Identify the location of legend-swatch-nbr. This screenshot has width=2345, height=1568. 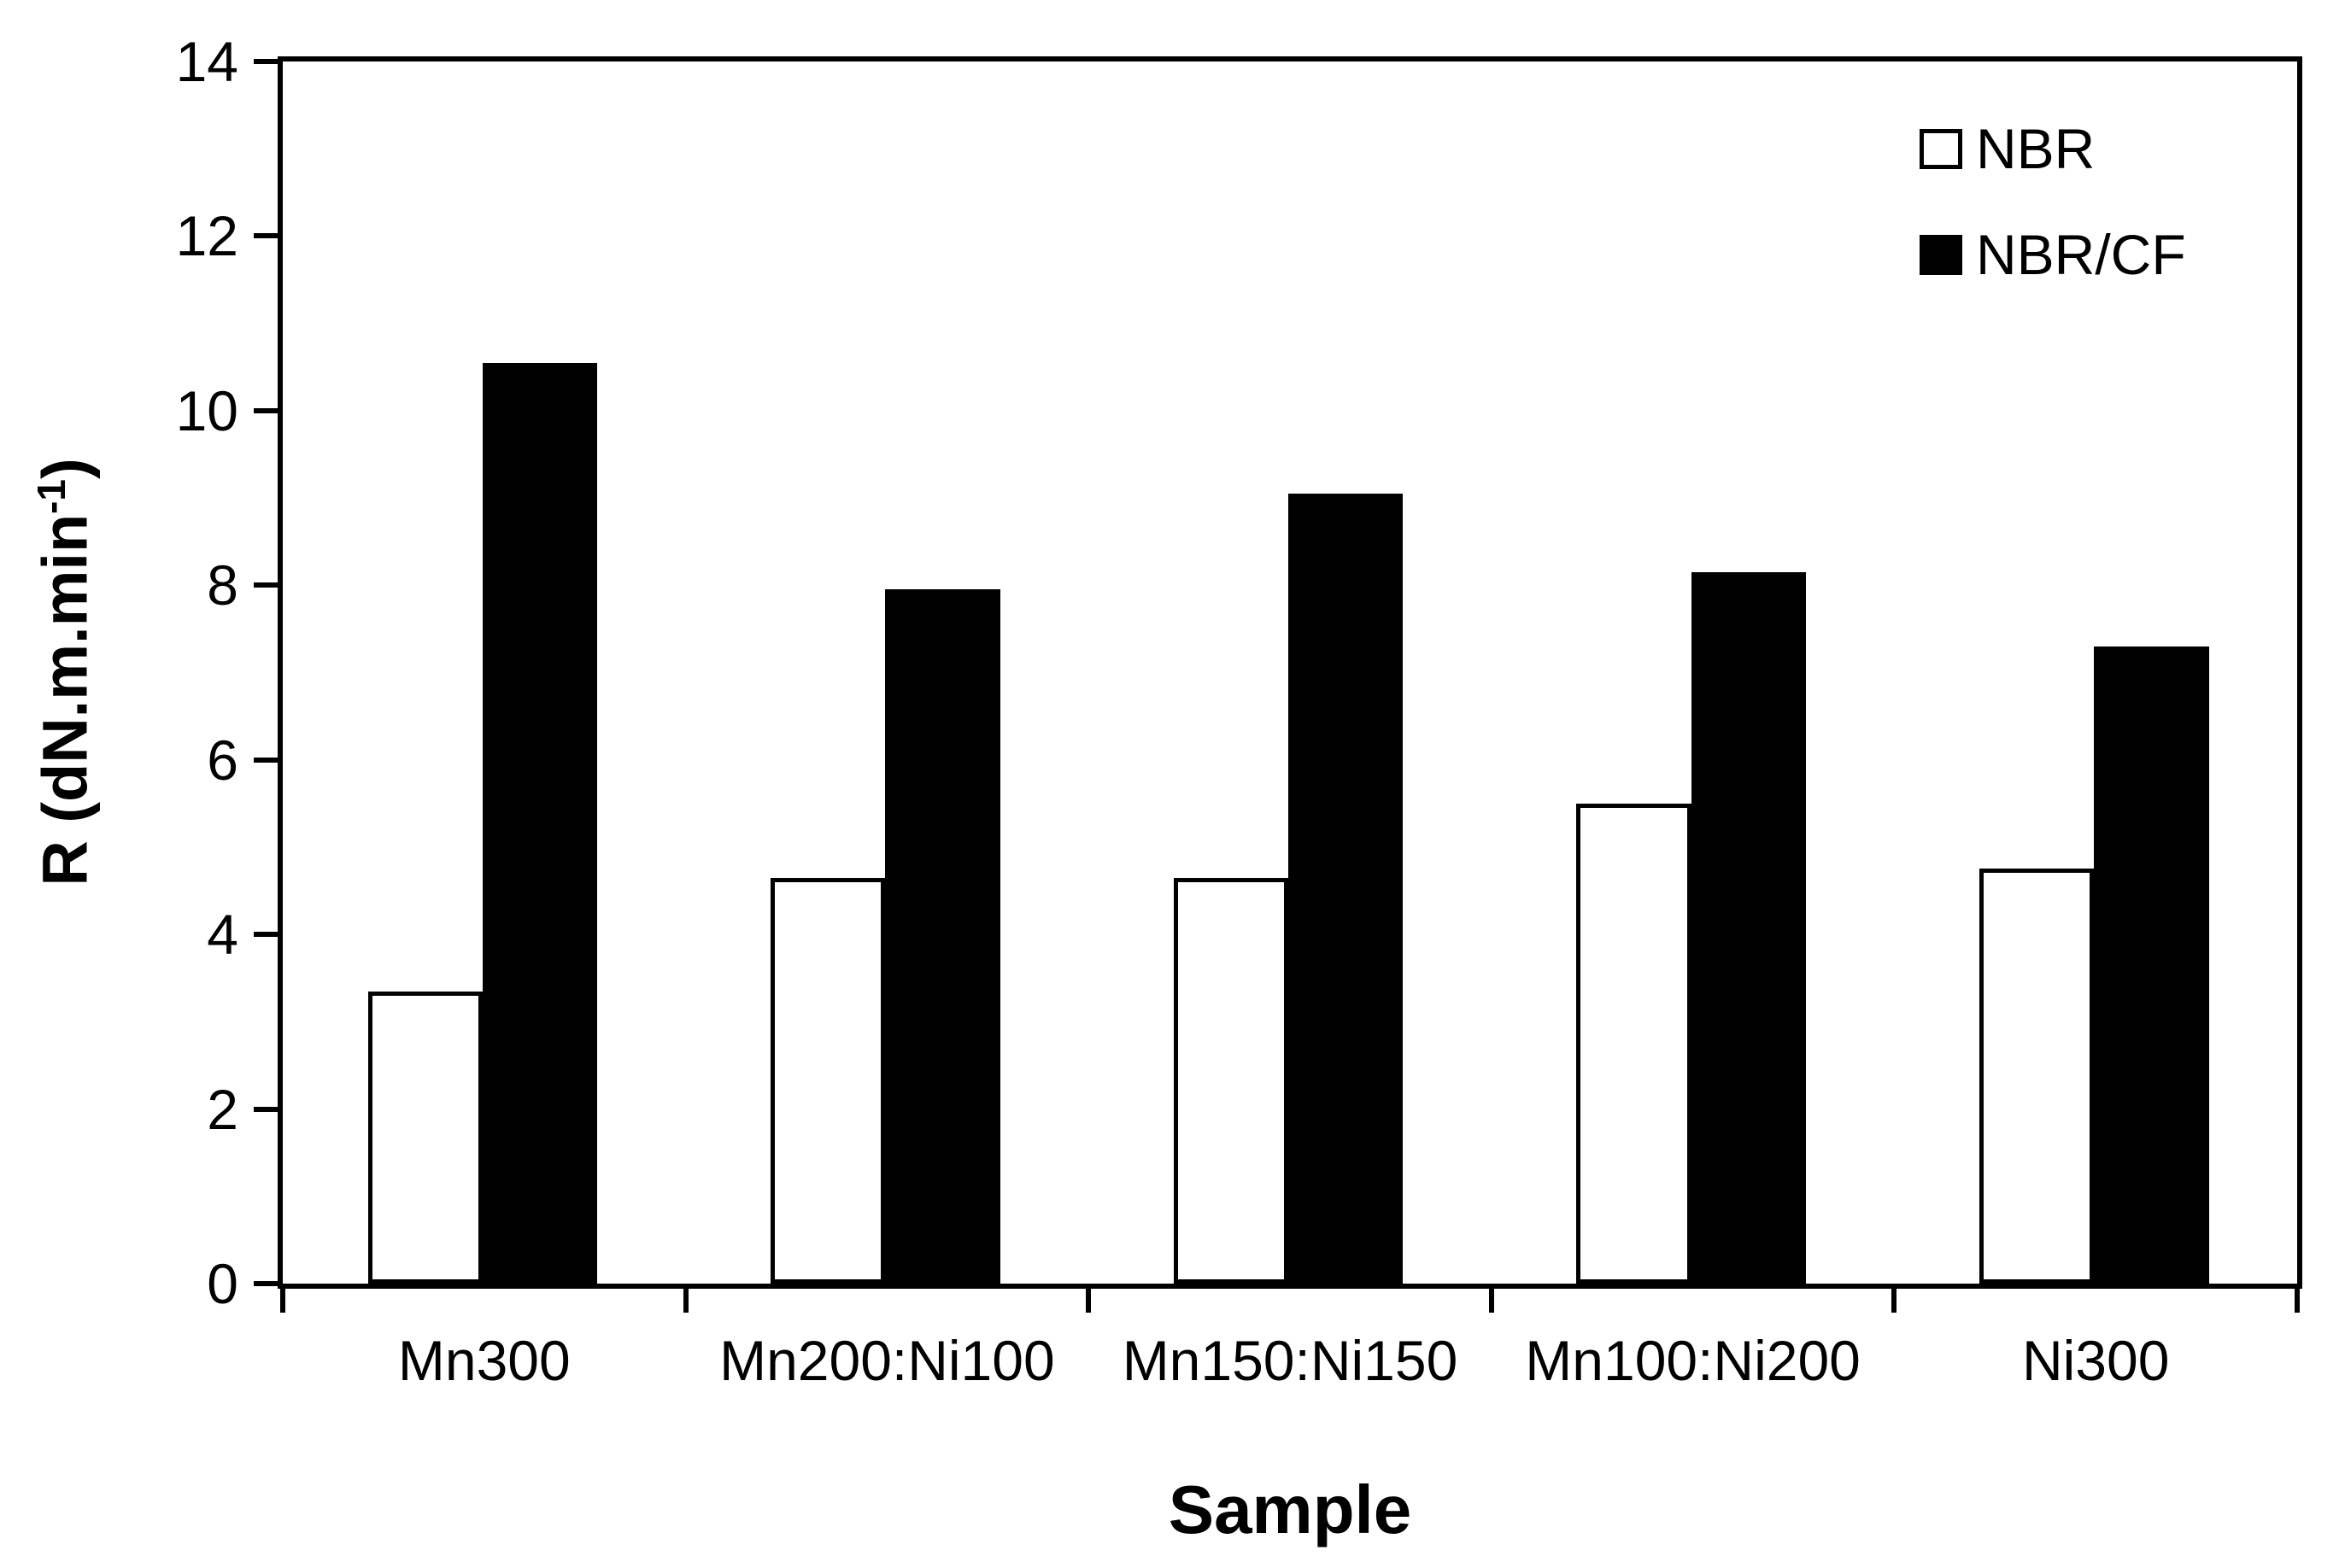
(1941, 149).